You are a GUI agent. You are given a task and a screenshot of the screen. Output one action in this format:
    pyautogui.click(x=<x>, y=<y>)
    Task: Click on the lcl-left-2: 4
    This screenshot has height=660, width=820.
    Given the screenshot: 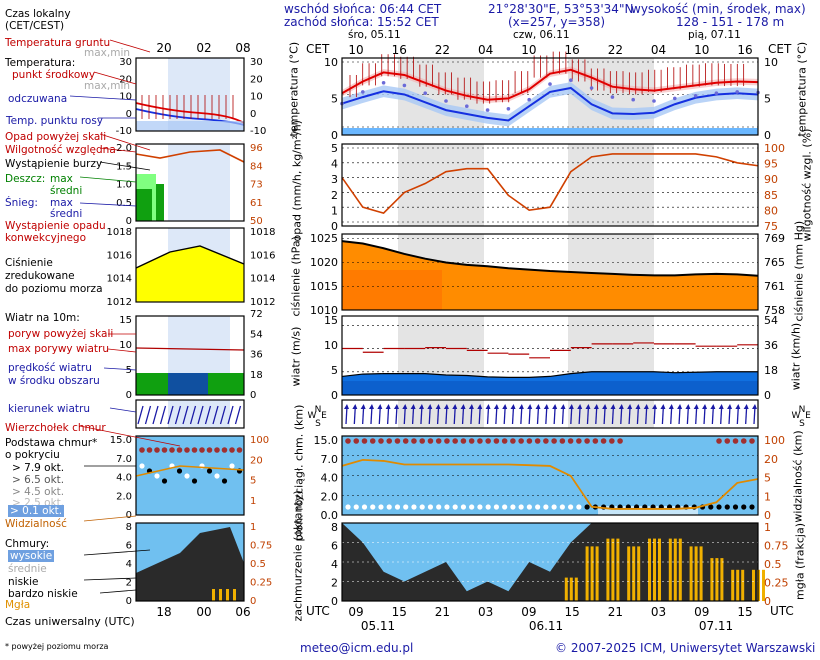 What is the action you would take?
    pyautogui.click(x=129, y=564)
    